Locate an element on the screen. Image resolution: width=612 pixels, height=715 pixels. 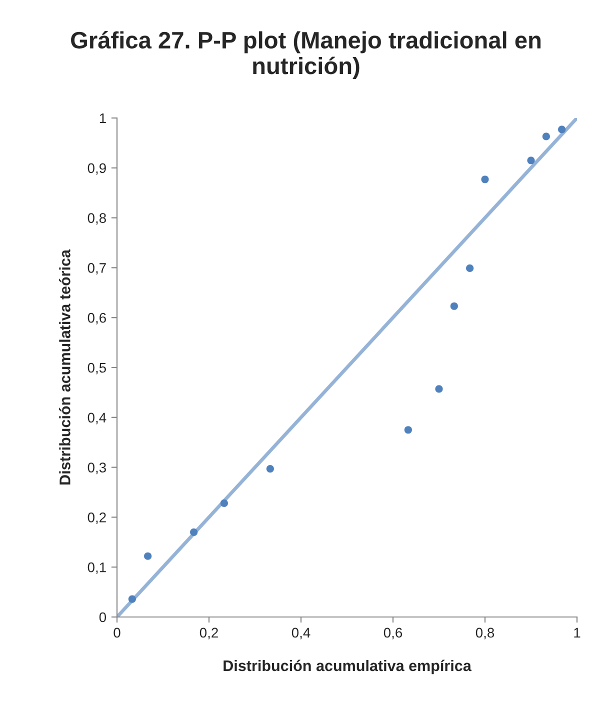
y-tick-label: 0,1 is located at coordinates (97, 568).